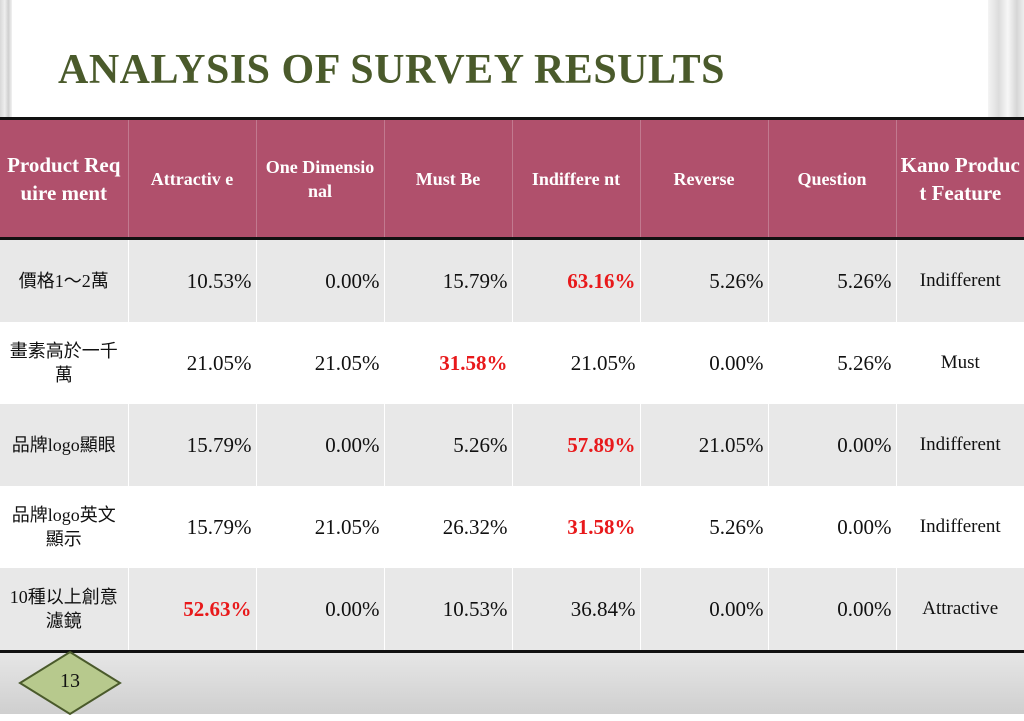  I want to click on footer-band, so click(512, 679).